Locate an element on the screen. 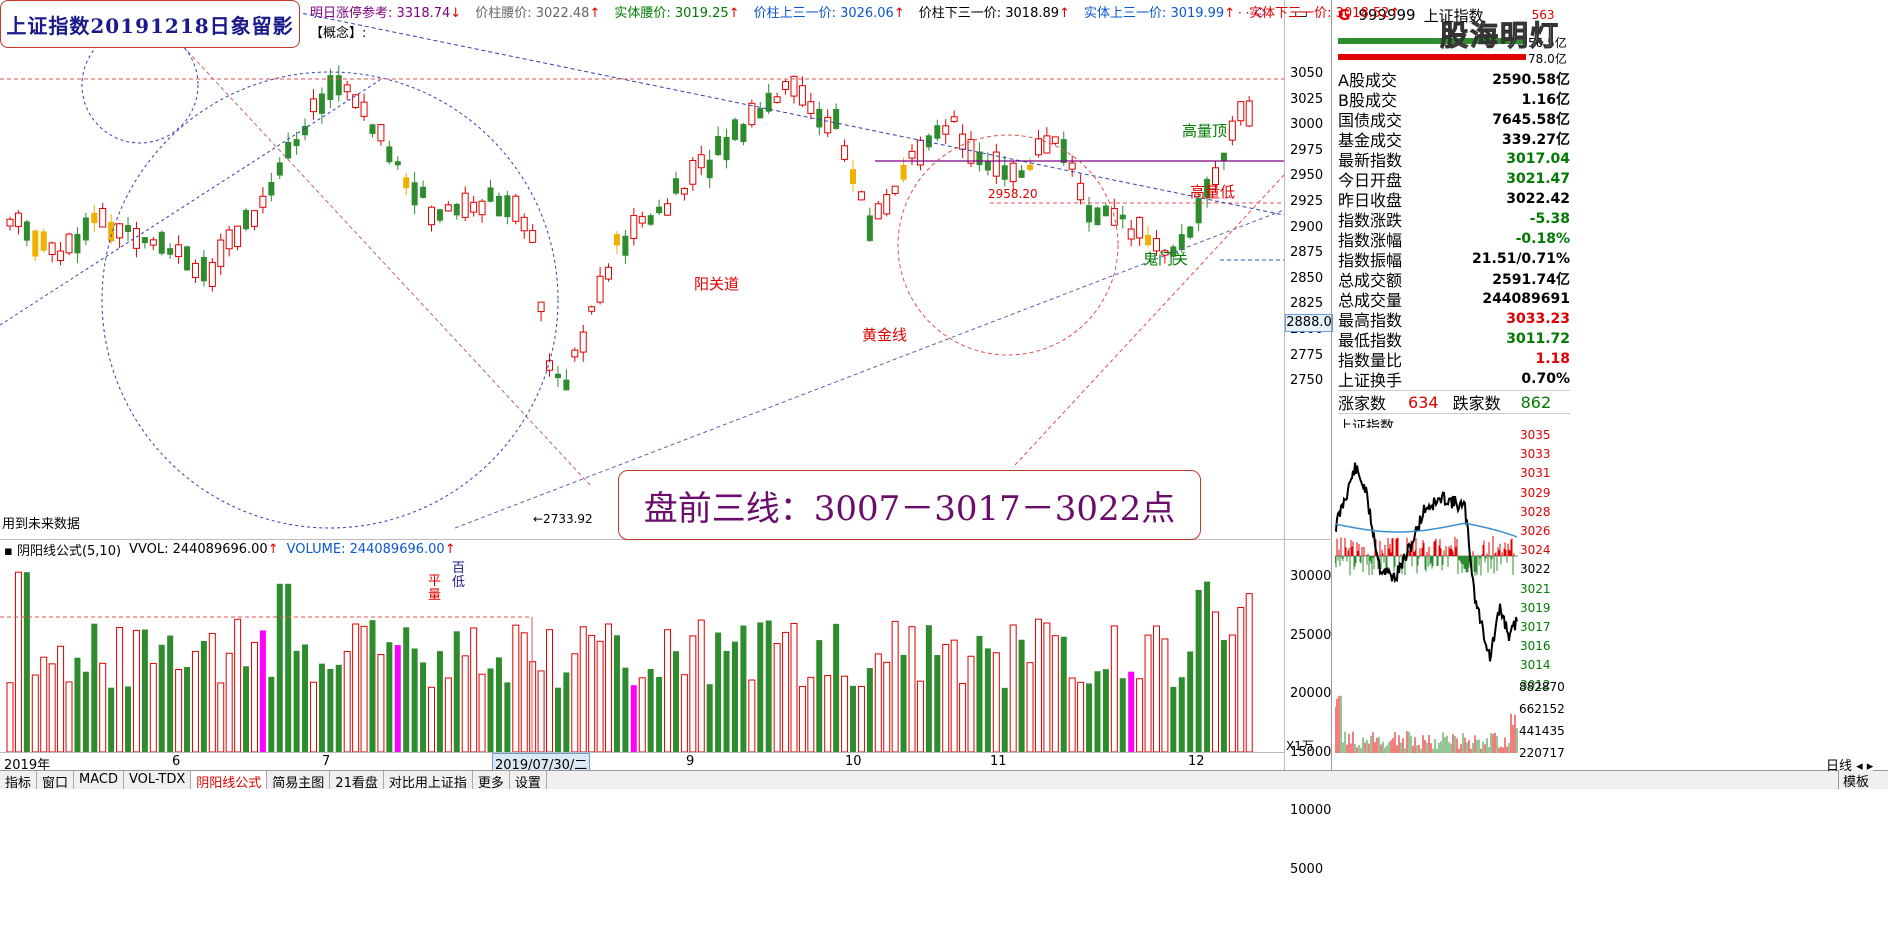  price-tick: 2850 is located at coordinates (1307, 278).